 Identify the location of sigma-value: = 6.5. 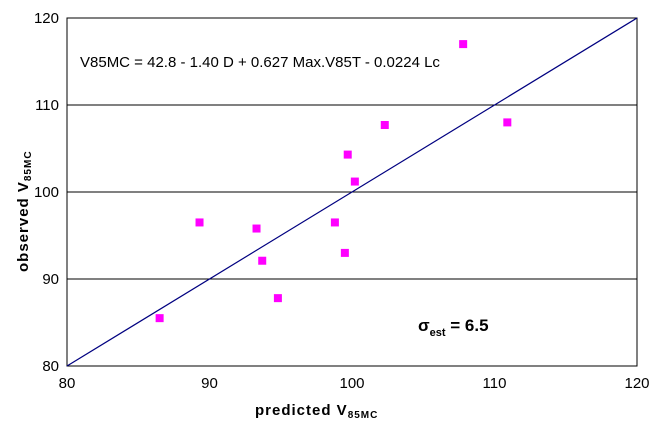
(467, 325).